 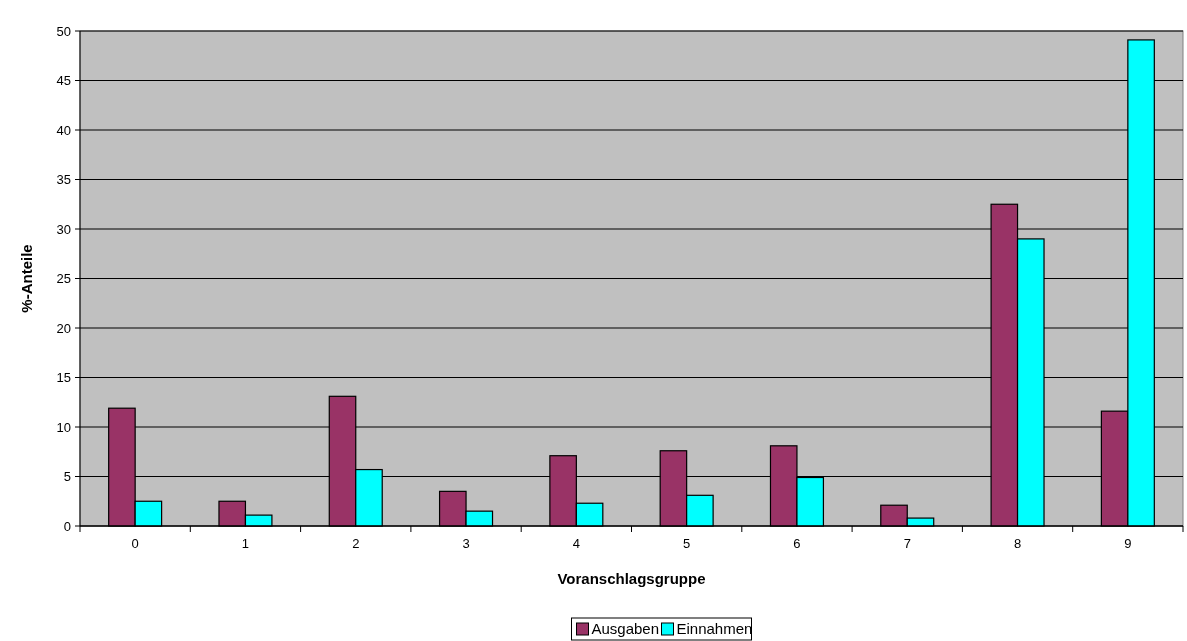 I want to click on x-tick-label: 3, so click(x=466, y=543).